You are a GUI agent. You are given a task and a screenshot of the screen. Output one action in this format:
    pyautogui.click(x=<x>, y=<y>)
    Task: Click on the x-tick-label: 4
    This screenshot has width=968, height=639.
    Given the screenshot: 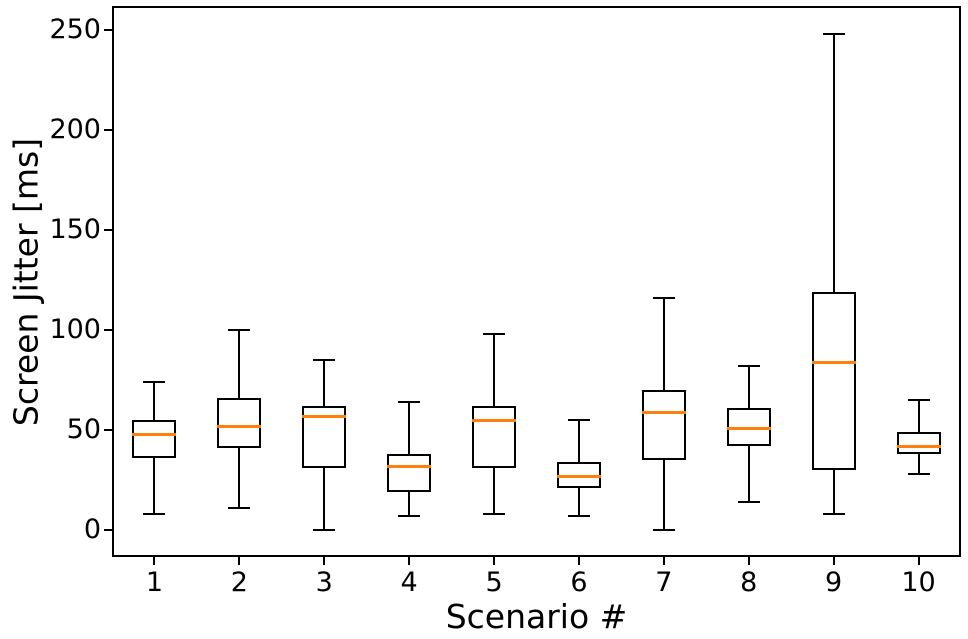 What is the action you would take?
    pyautogui.click(x=409, y=582)
    